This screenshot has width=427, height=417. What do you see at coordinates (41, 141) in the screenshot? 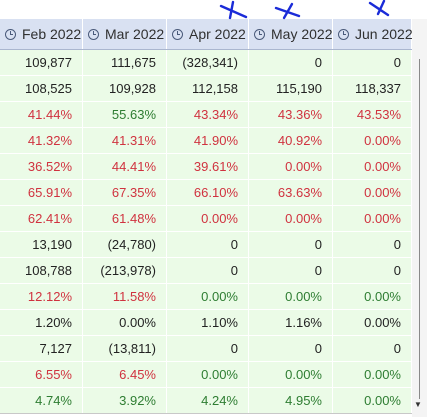
I see `table-cell: 41.32%` at bounding box center [41, 141].